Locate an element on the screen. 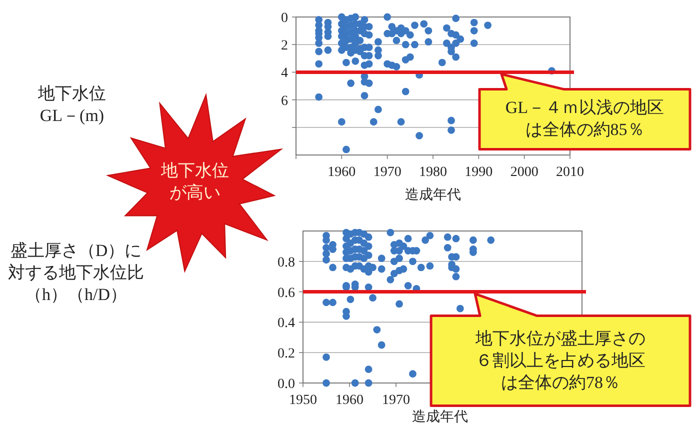 The height and width of the screenshot is (428, 693). y-tick-label: 0.2 is located at coordinates (286, 354).